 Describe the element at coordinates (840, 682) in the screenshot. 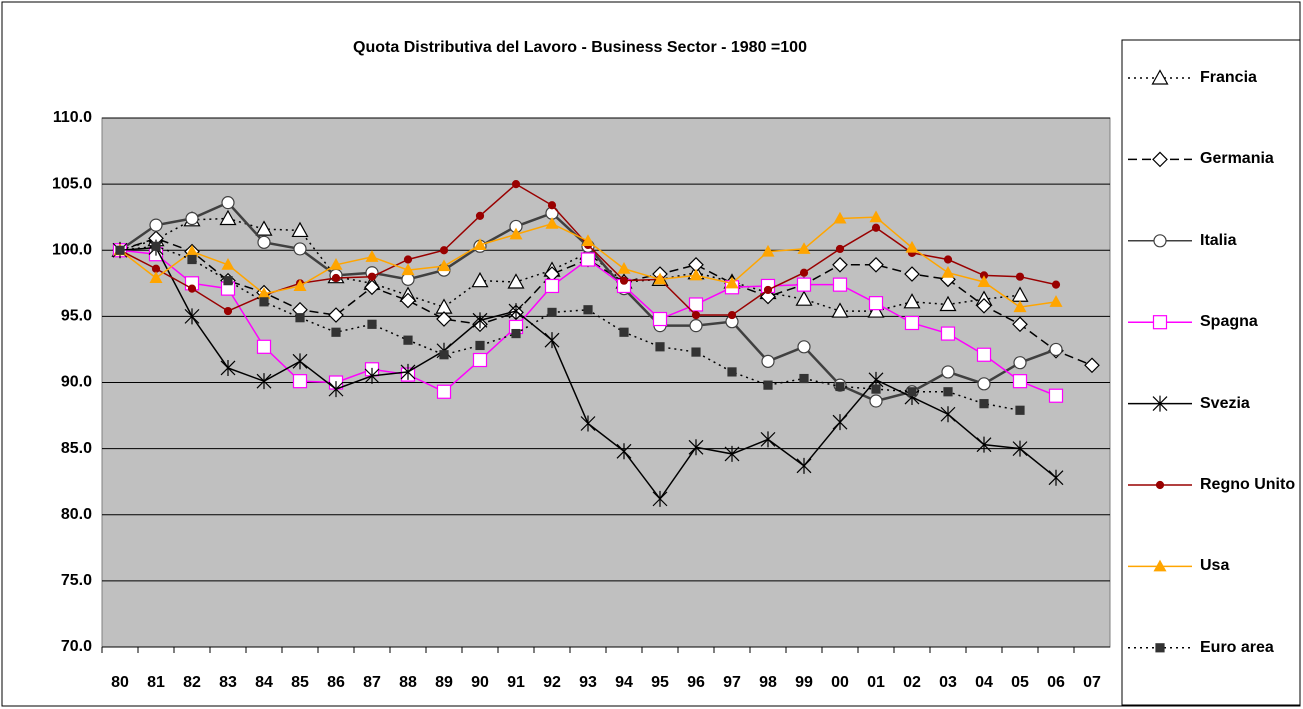

I see `x-tick-label: 00` at that location.